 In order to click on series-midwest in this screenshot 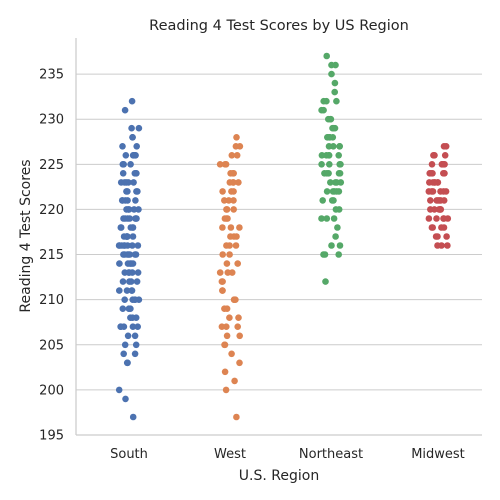, I will do `click(438, 196)`.